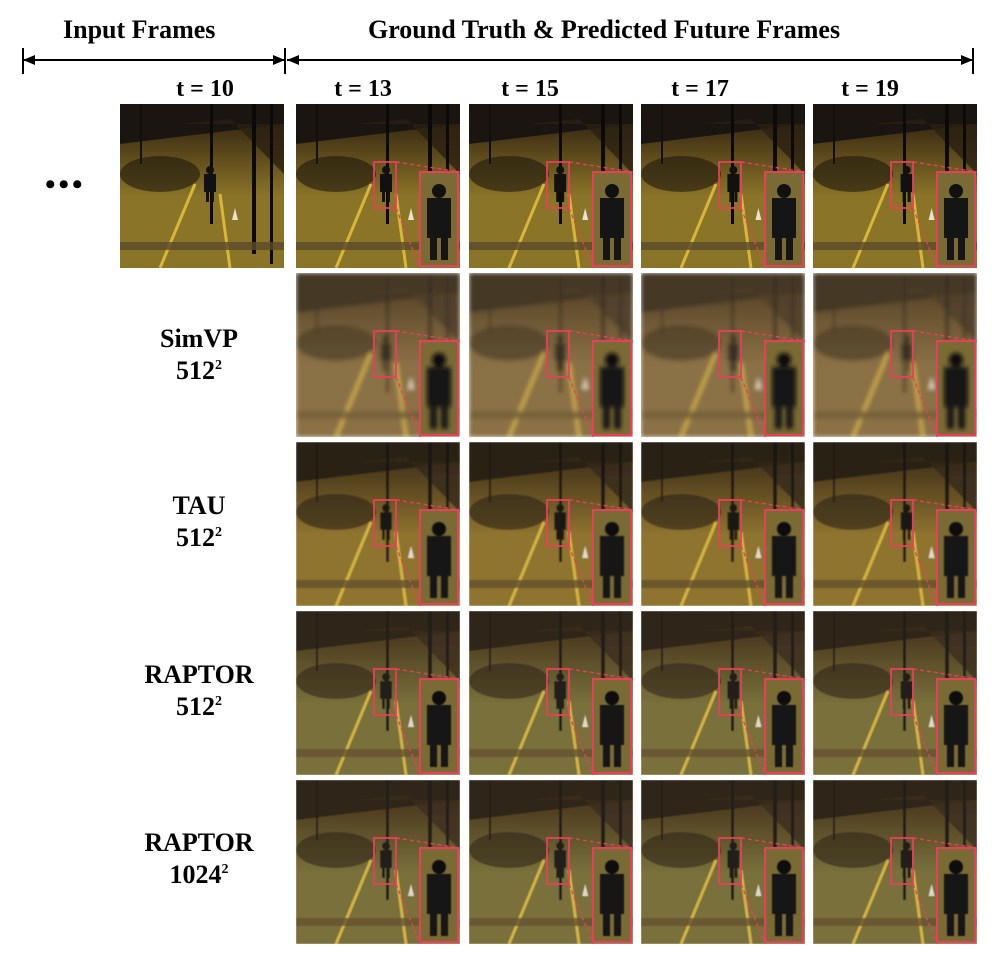  Describe the element at coordinates (895, 524) in the screenshot. I see `frame-tau-row2-col3` at that location.